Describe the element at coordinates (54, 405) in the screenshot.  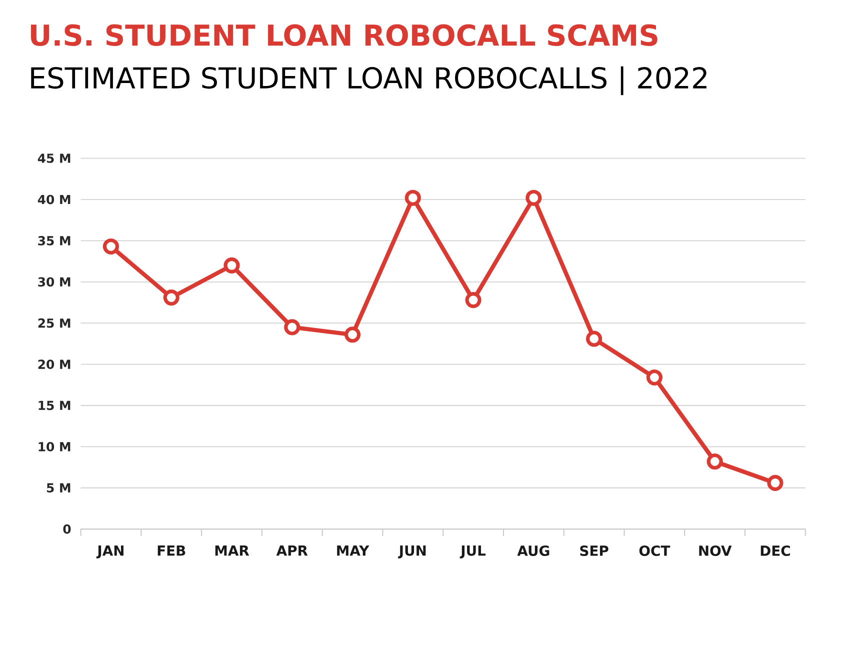
I see `y-tick-label: 15 M` at that location.